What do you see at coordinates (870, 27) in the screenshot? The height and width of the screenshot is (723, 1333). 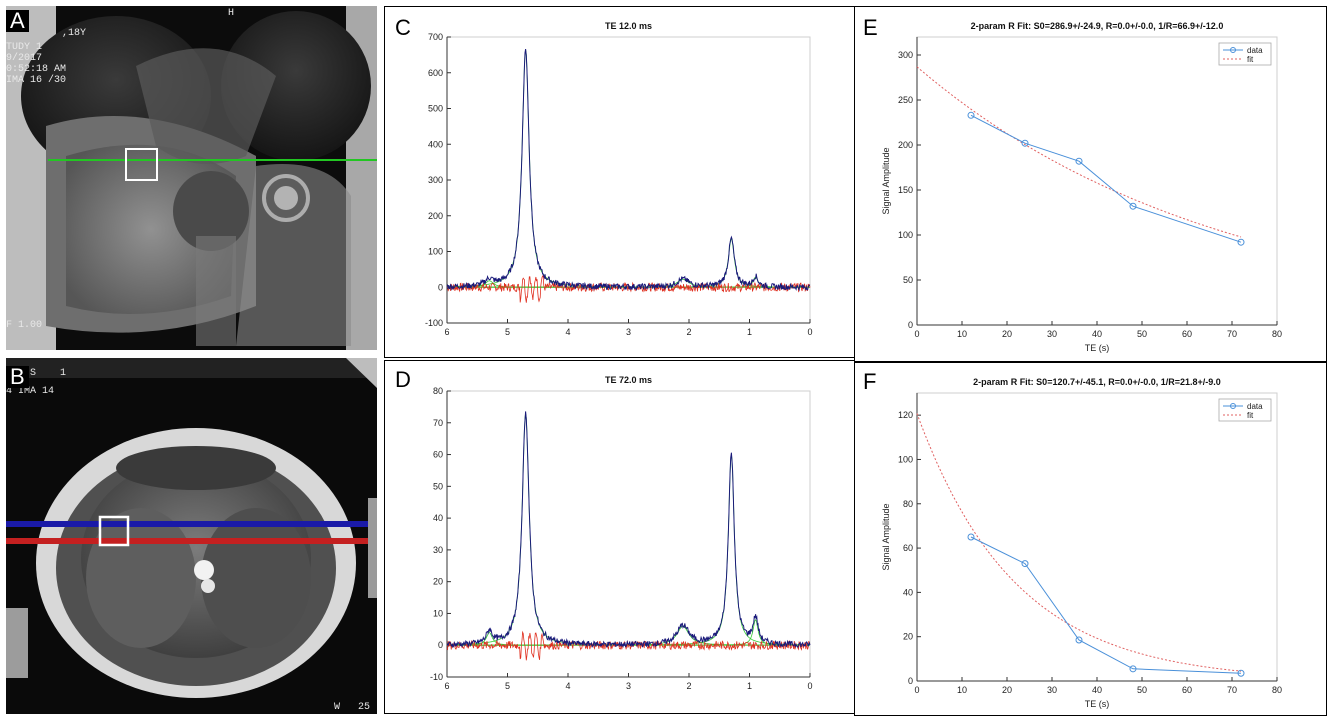 I see `panel-label-e: E` at bounding box center [870, 27].